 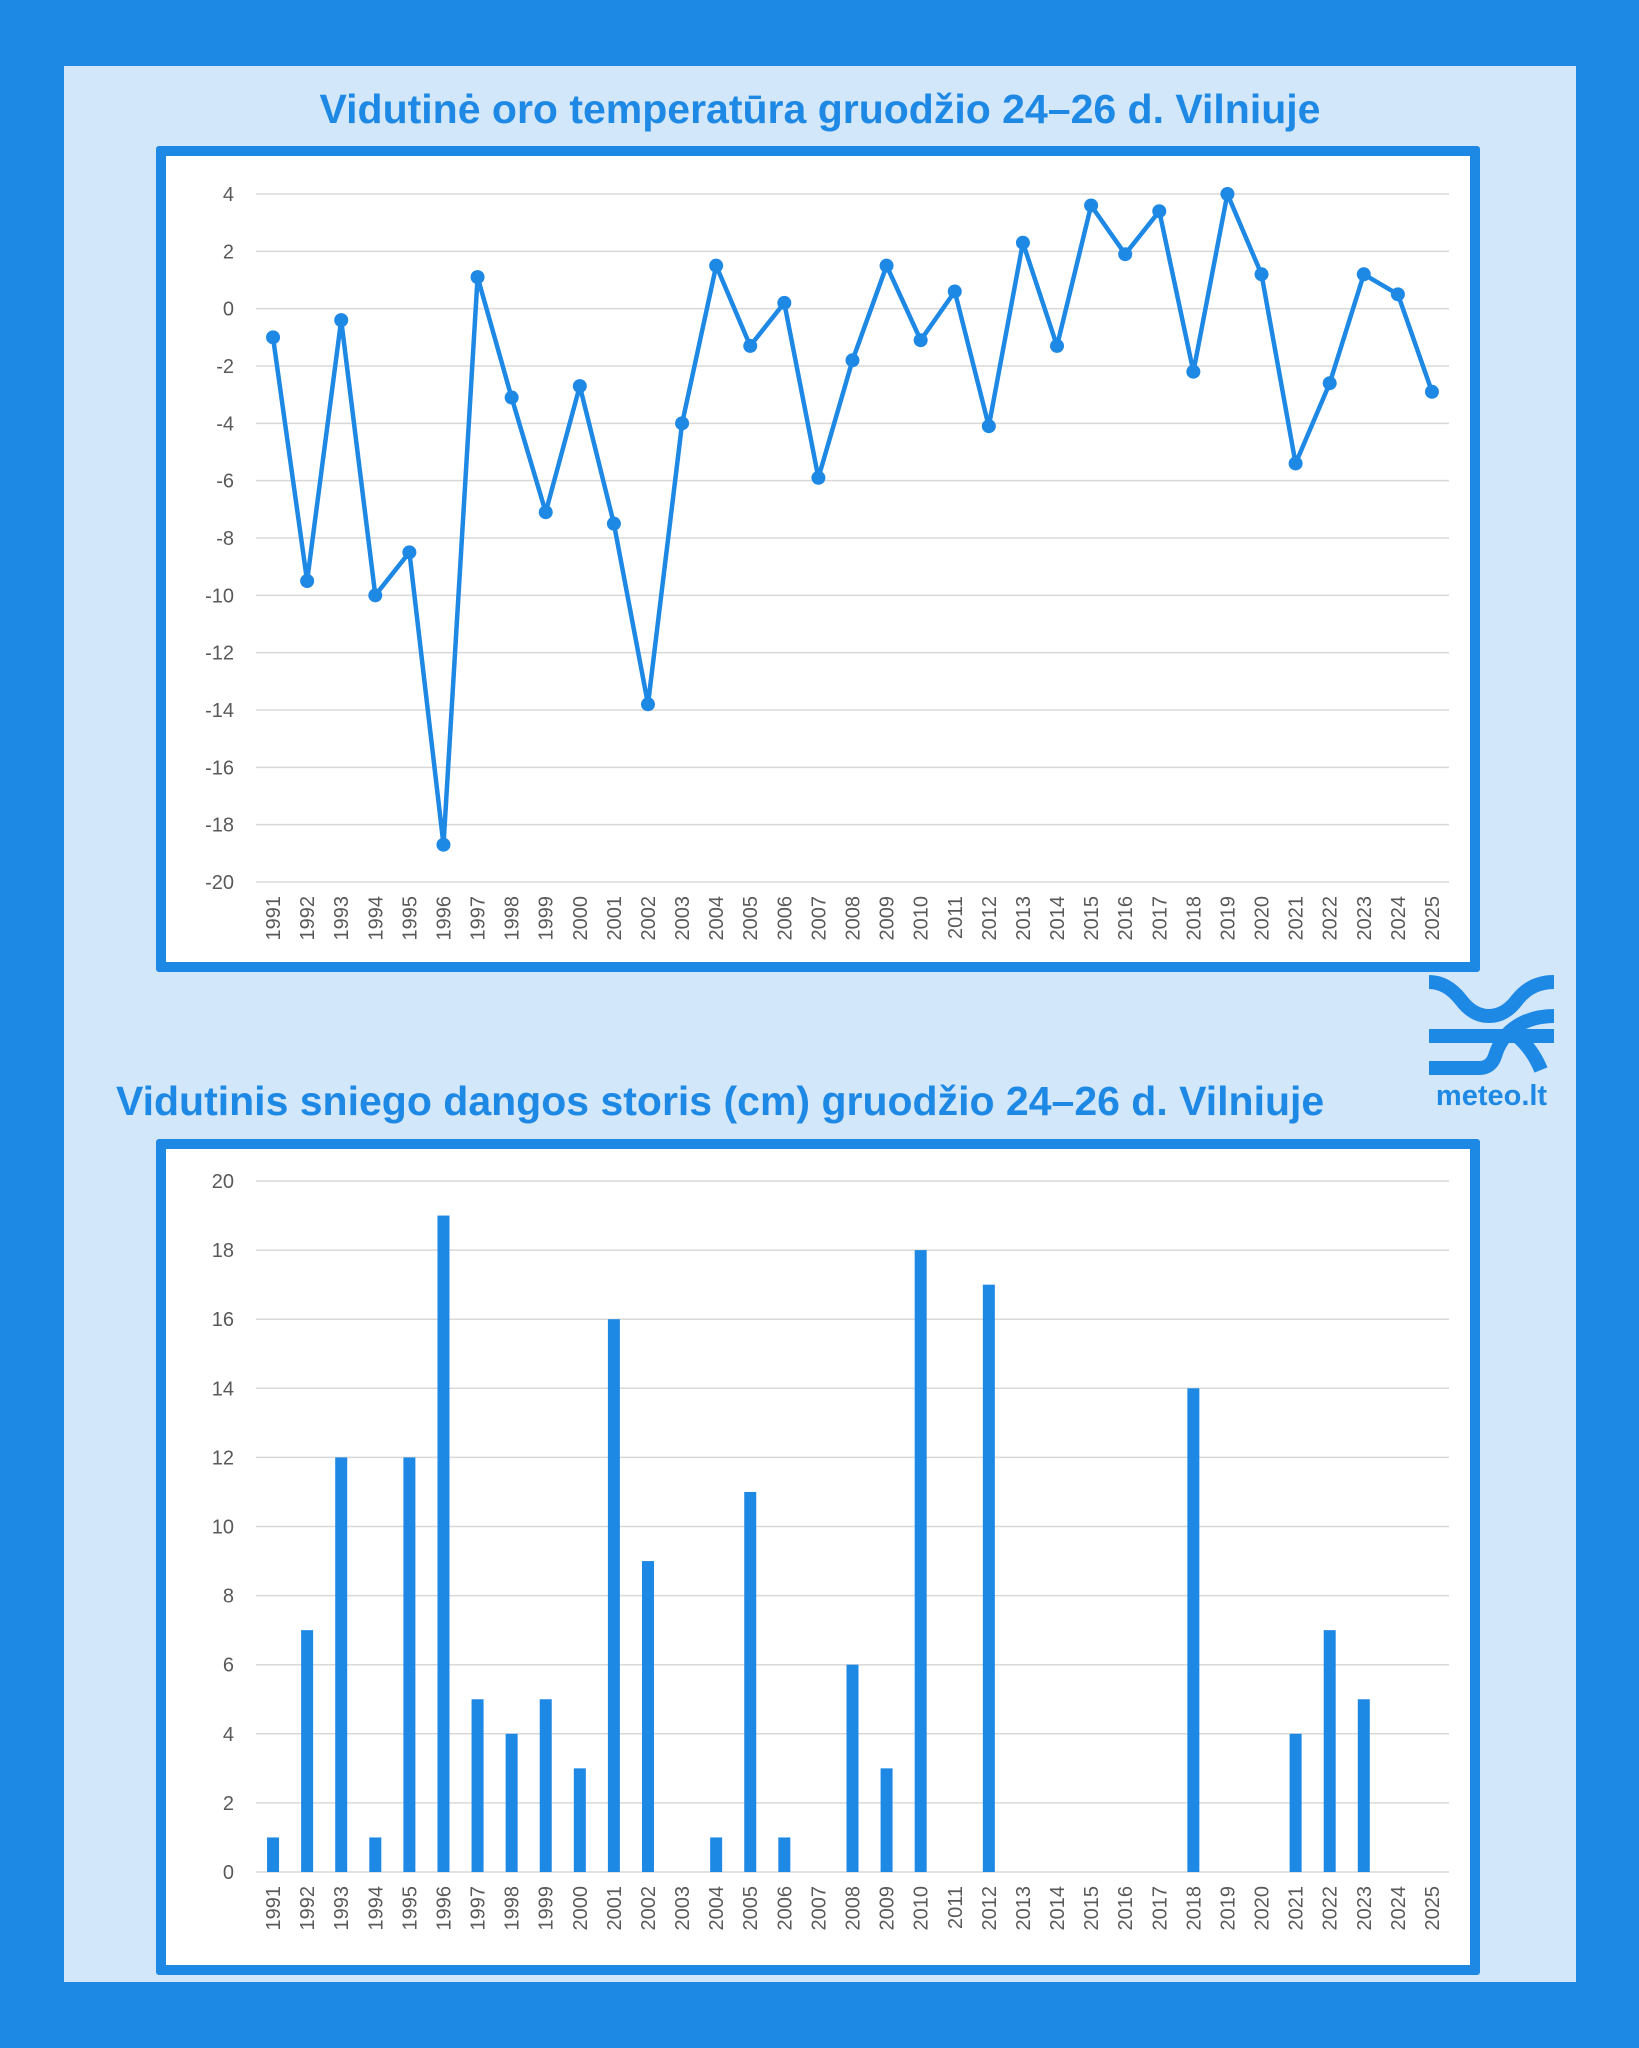 What do you see at coordinates (225, 424) in the screenshot?
I see `y-tick-label: -4` at bounding box center [225, 424].